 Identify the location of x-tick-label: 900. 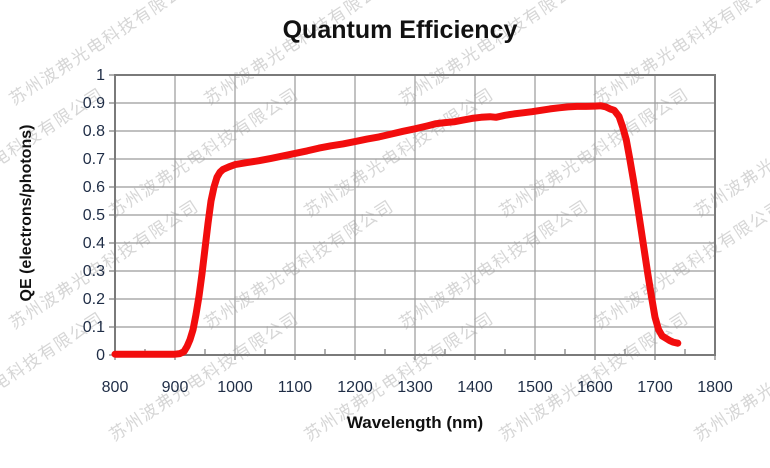
(175, 387).